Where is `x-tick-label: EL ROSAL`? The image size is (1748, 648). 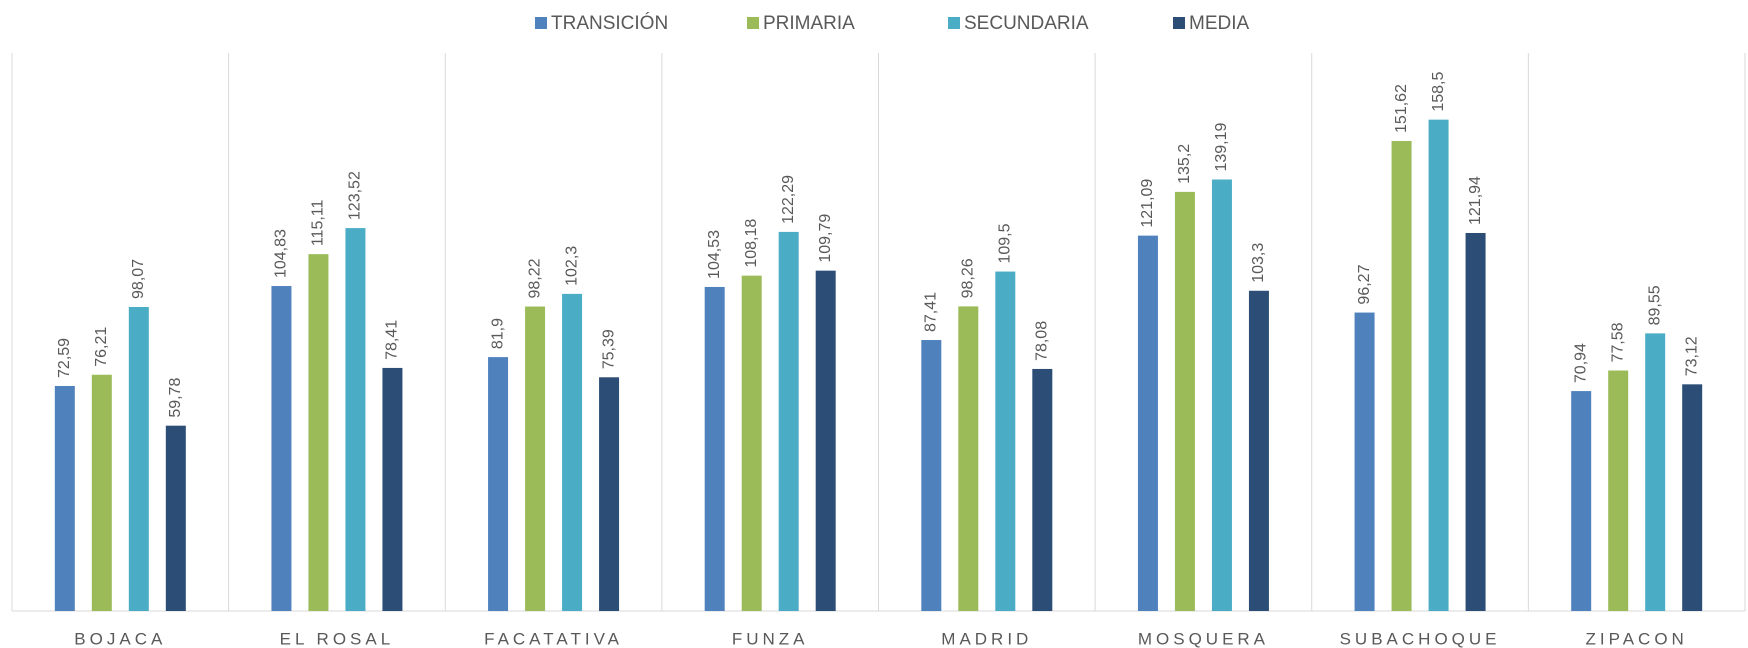 x-tick-label: EL ROSAL is located at coordinates (337, 638).